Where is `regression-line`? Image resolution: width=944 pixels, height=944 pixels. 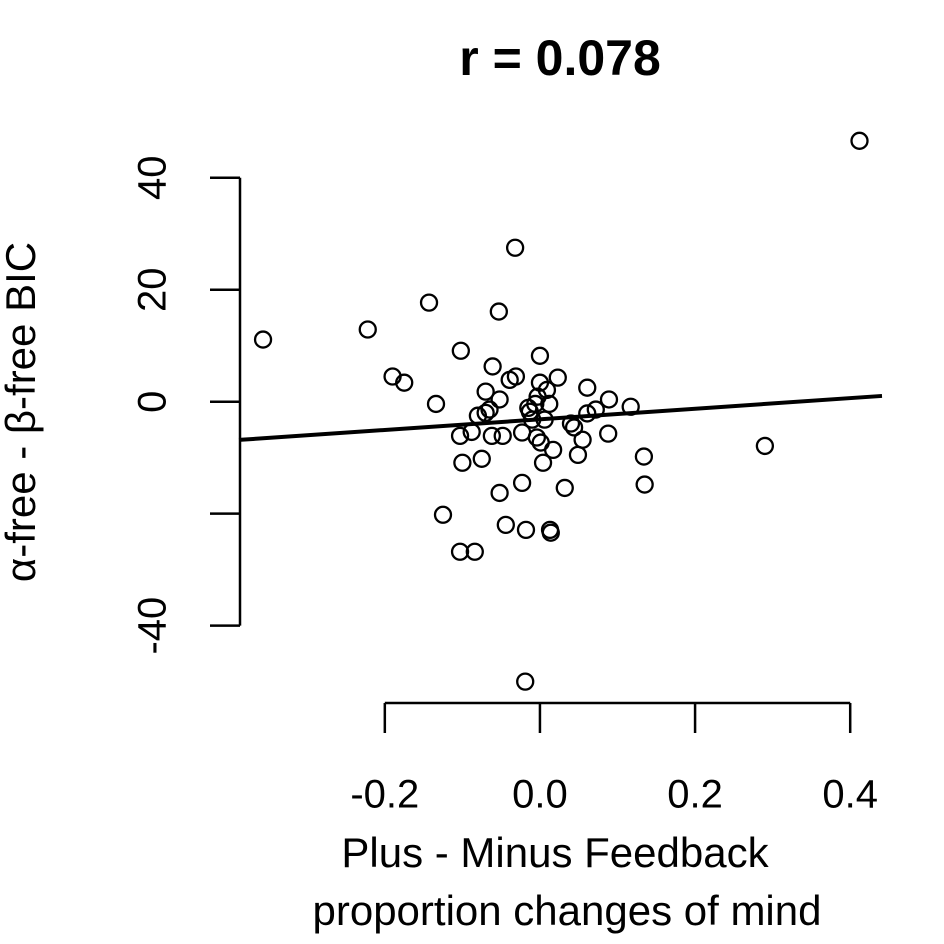
regression-line is located at coordinates (560, 417).